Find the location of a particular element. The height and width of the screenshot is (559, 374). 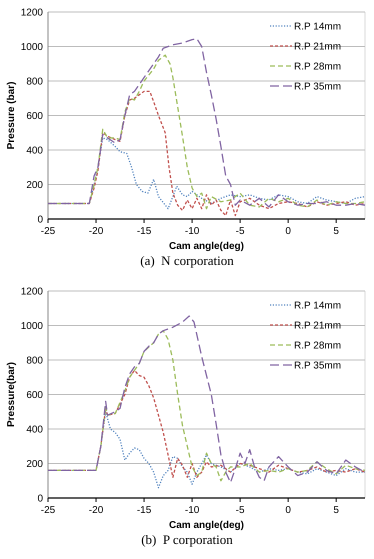

y-axis-title: Pressure (bar) is located at coordinates (11, 116).